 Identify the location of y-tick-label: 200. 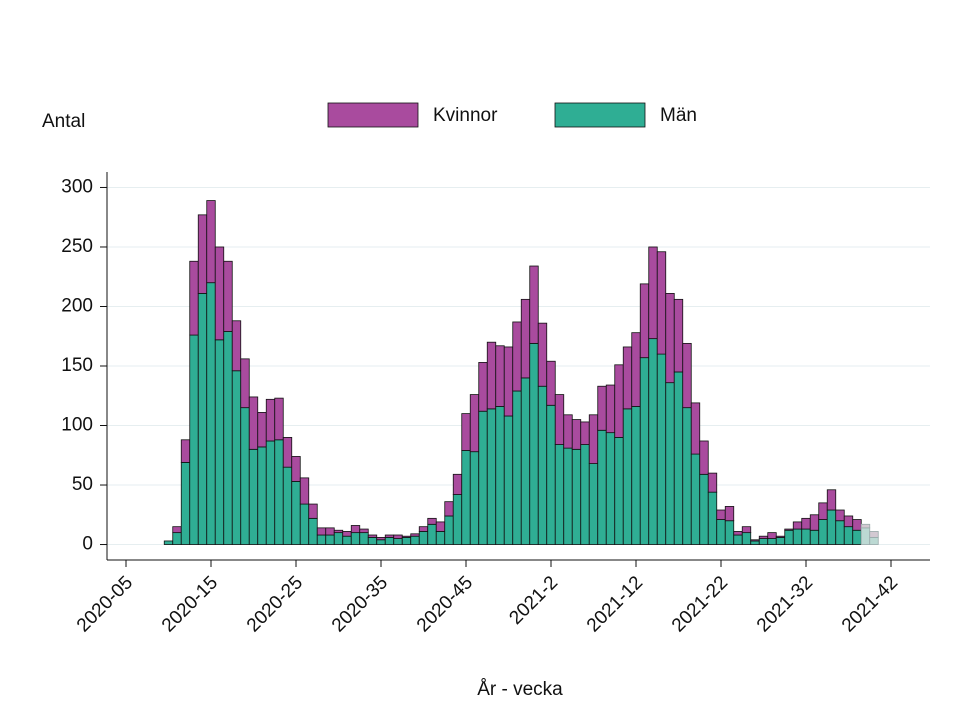
(77, 306).